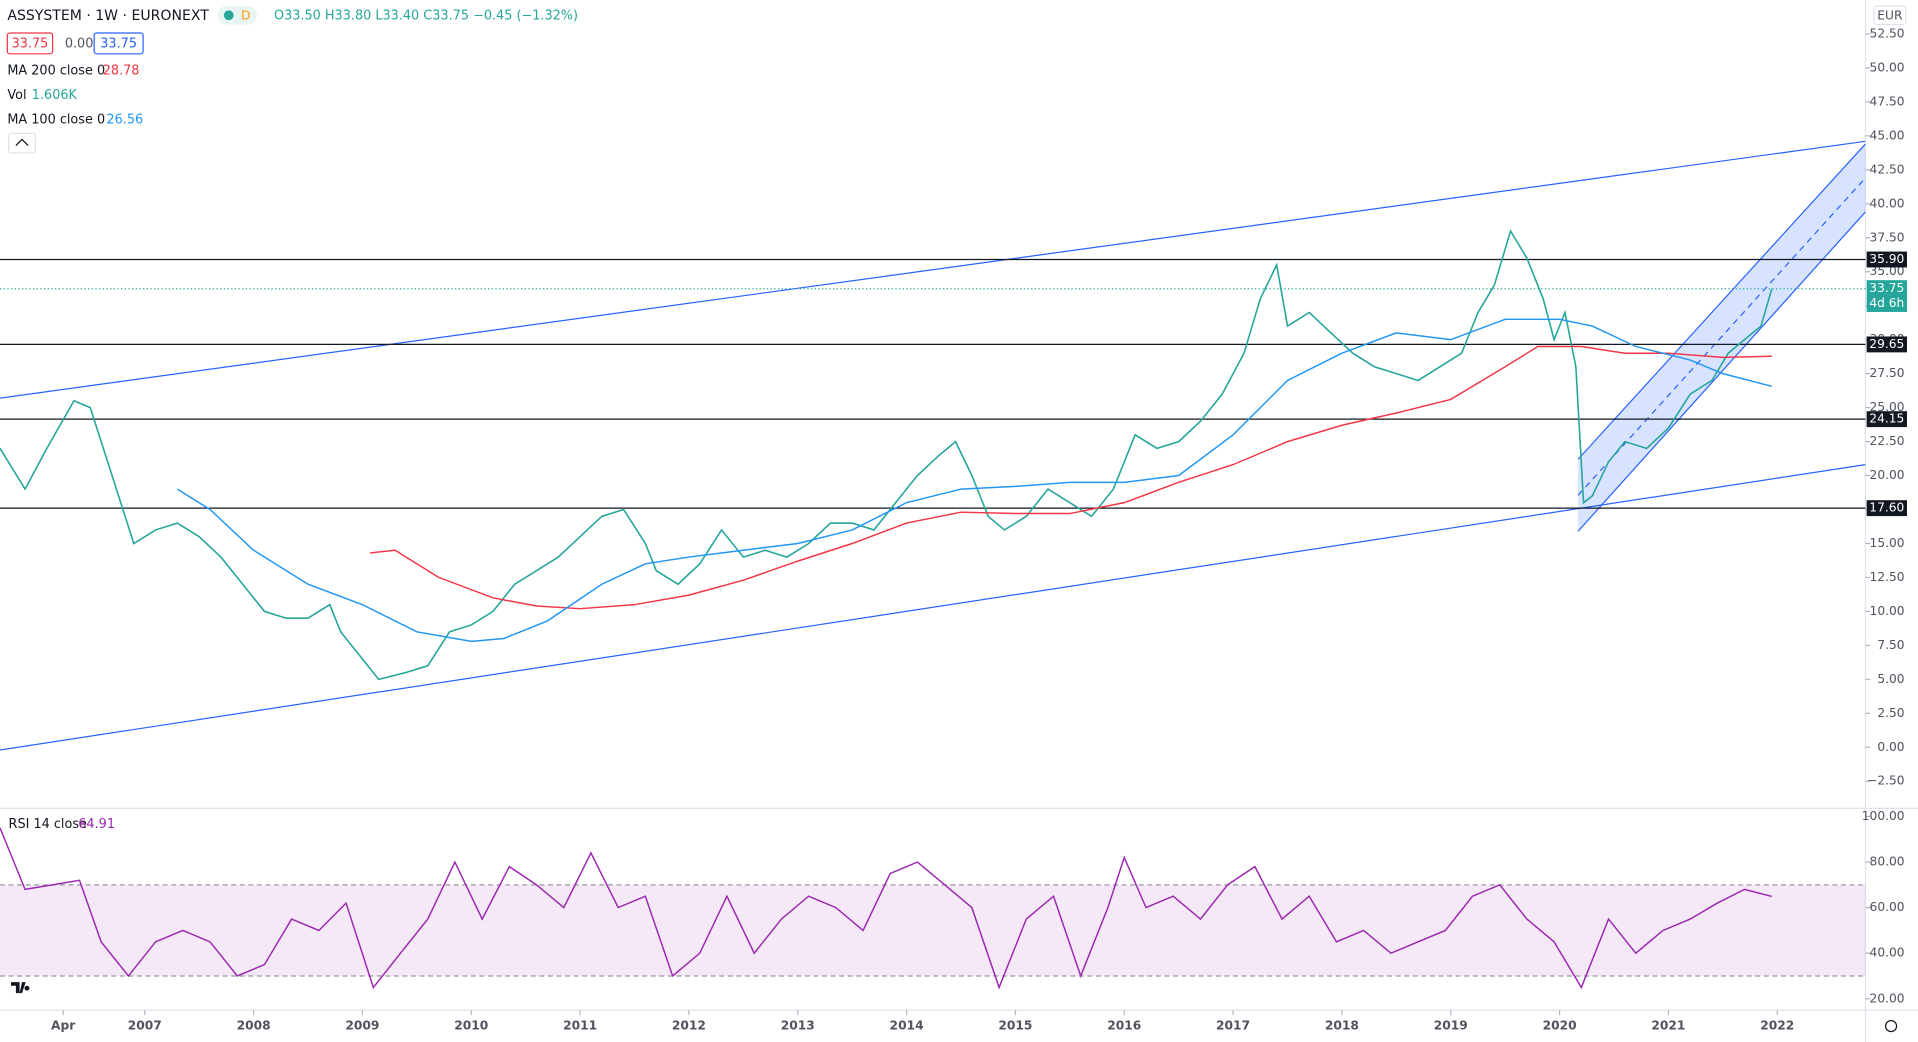  What do you see at coordinates (1886, 288) in the screenshot?
I see `last-price-label: 33.75` at bounding box center [1886, 288].